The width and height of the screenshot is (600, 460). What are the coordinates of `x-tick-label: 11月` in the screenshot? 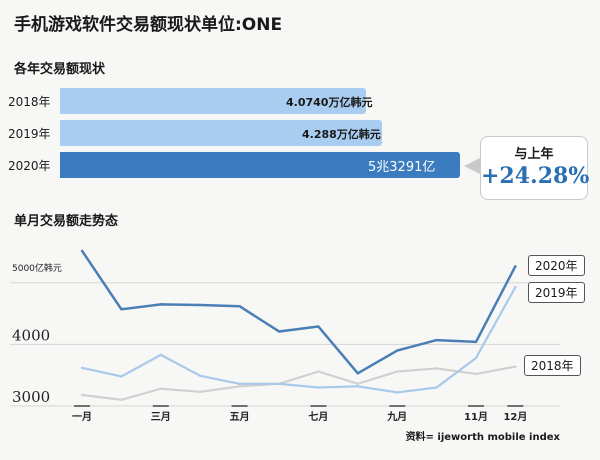 It's located at (476, 417).